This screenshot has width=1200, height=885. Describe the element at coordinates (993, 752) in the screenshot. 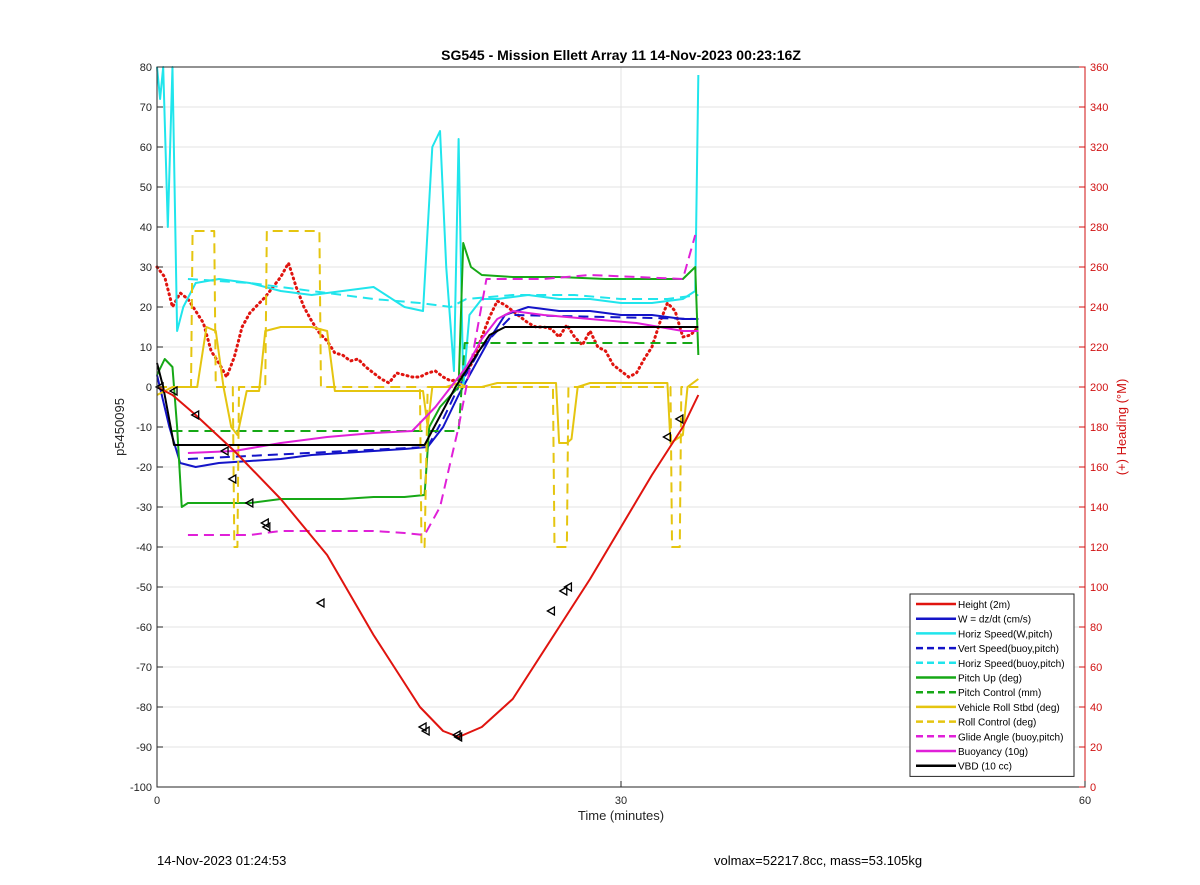

I see `legend-label-buoyancy-10g: Buoyancy (10g)` at that location.